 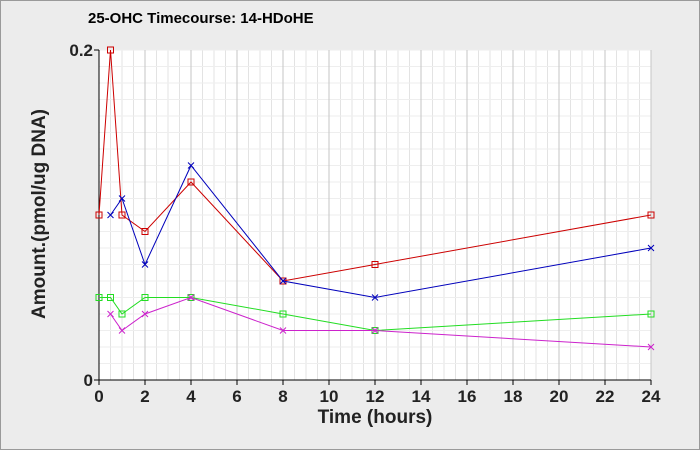 What do you see at coordinates (144, 396) in the screenshot?
I see `x-tick-label: 2` at bounding box center [144, 396].